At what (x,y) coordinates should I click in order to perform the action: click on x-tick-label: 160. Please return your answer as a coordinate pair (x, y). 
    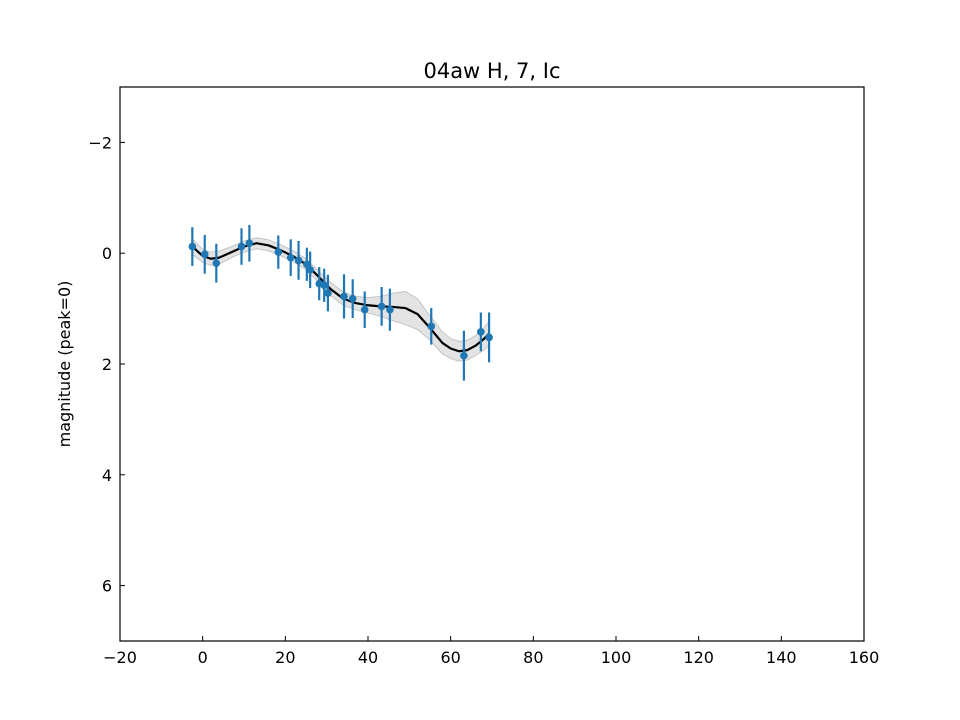
    Looking at the image, I should click on (864, 657).